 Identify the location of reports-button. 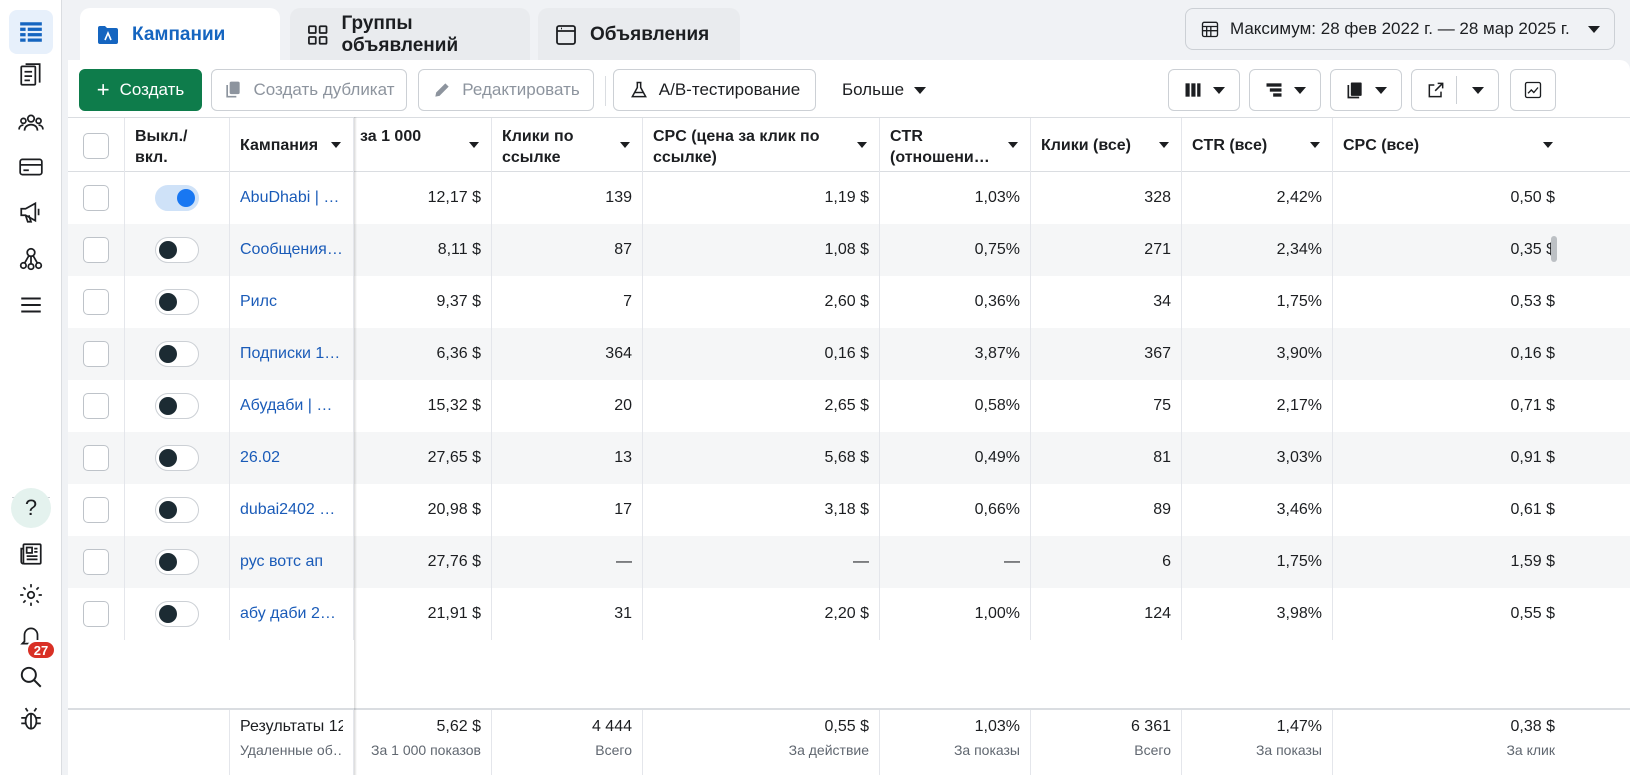
(1366, 90).